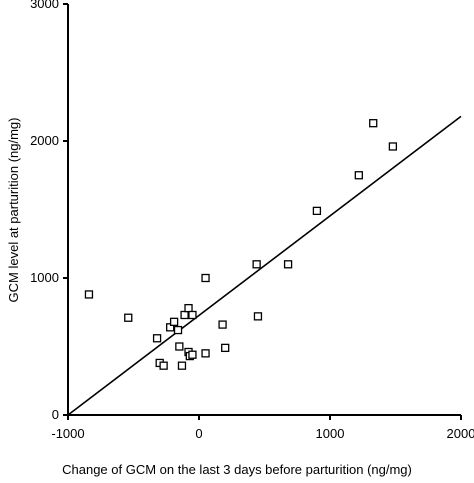 Image resolution: width=474 pixels, height=483 pixels. What do you see at coordinates (55, 414) in the screenshot?
I see `y-tick-label: 0` at bounding box center [55, 414].